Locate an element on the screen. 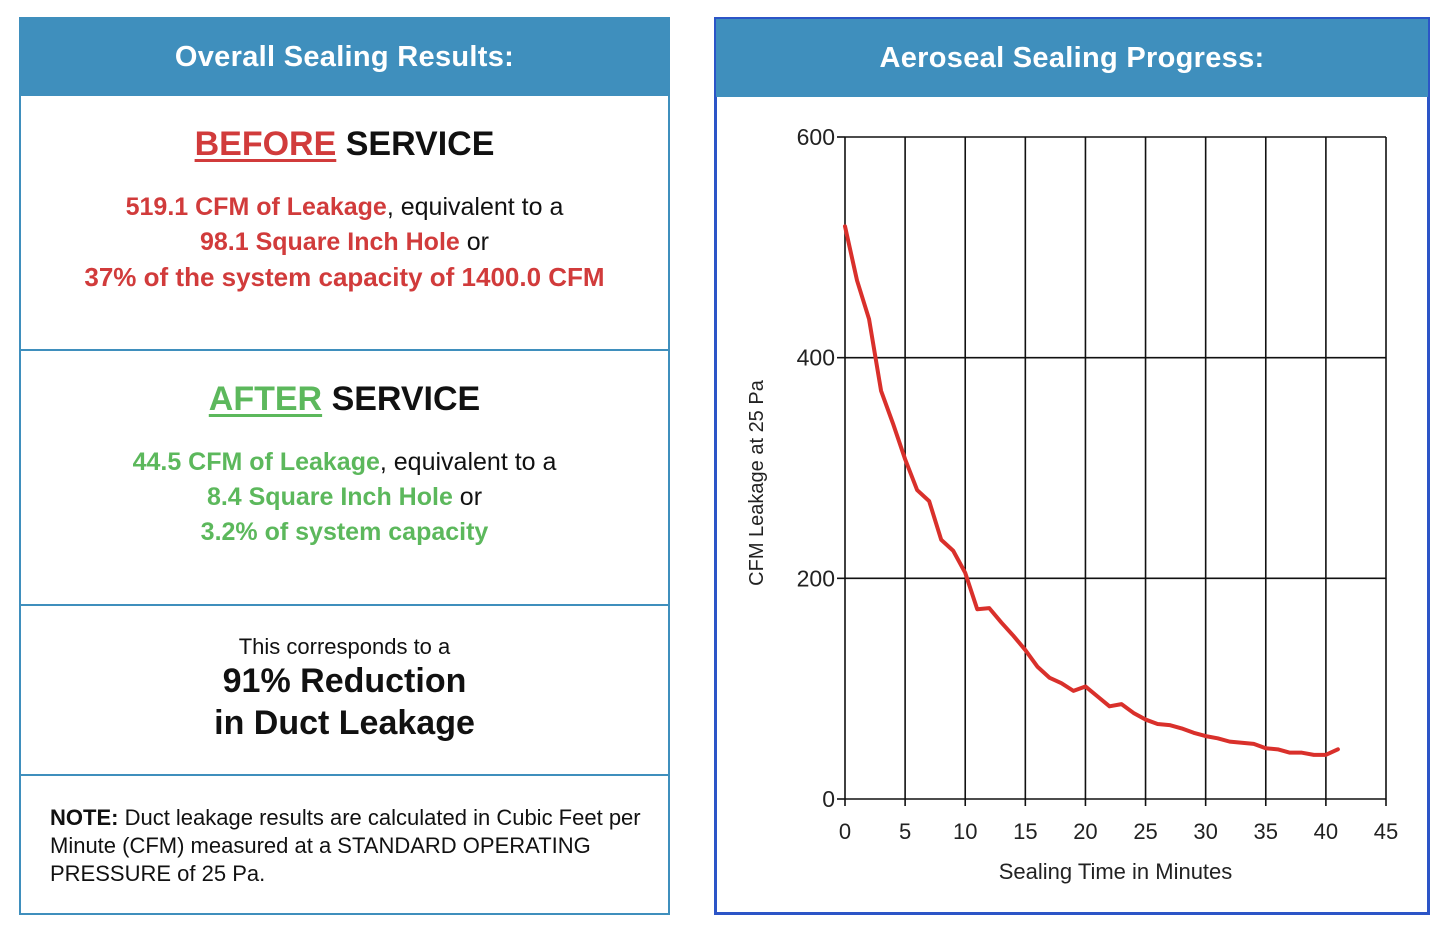 The width and height of the screenshot is (1454, 936). note-label: NOTE: is located at coordinates (84, 817).